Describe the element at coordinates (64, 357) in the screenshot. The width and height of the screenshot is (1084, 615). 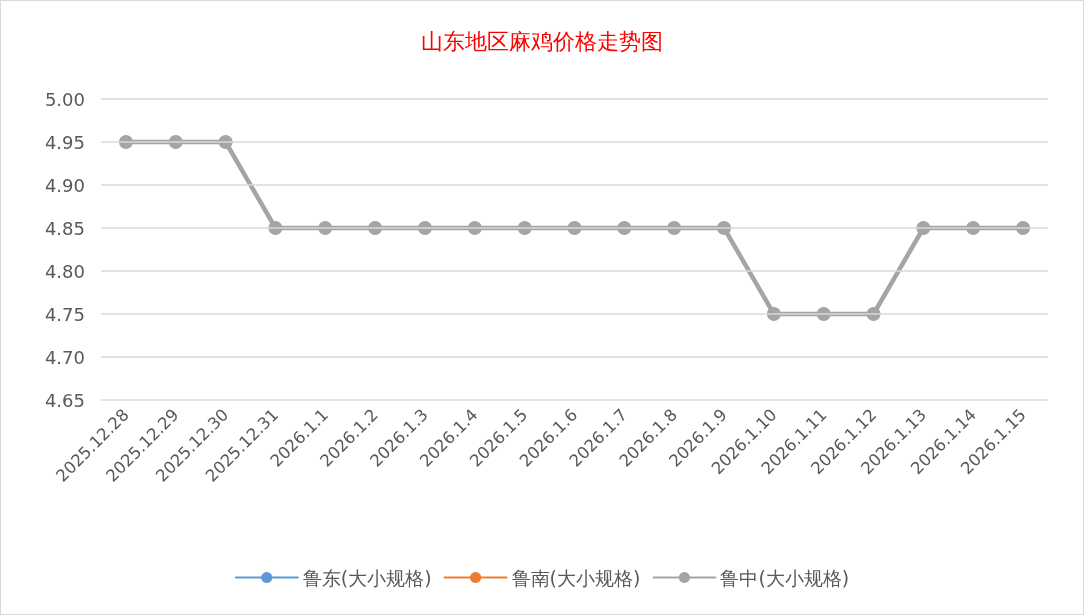
I see `y-tick-label: 4.70` at that location.